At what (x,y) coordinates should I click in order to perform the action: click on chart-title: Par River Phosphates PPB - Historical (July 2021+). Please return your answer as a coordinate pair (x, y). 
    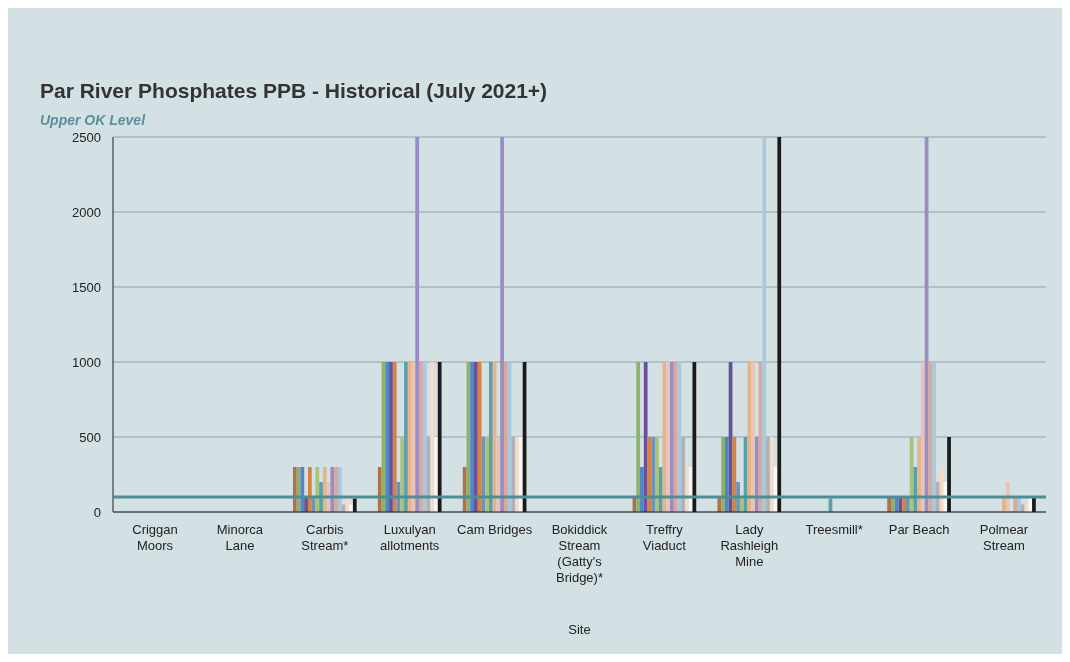
    Looking at the image, I should click on (294, 90).